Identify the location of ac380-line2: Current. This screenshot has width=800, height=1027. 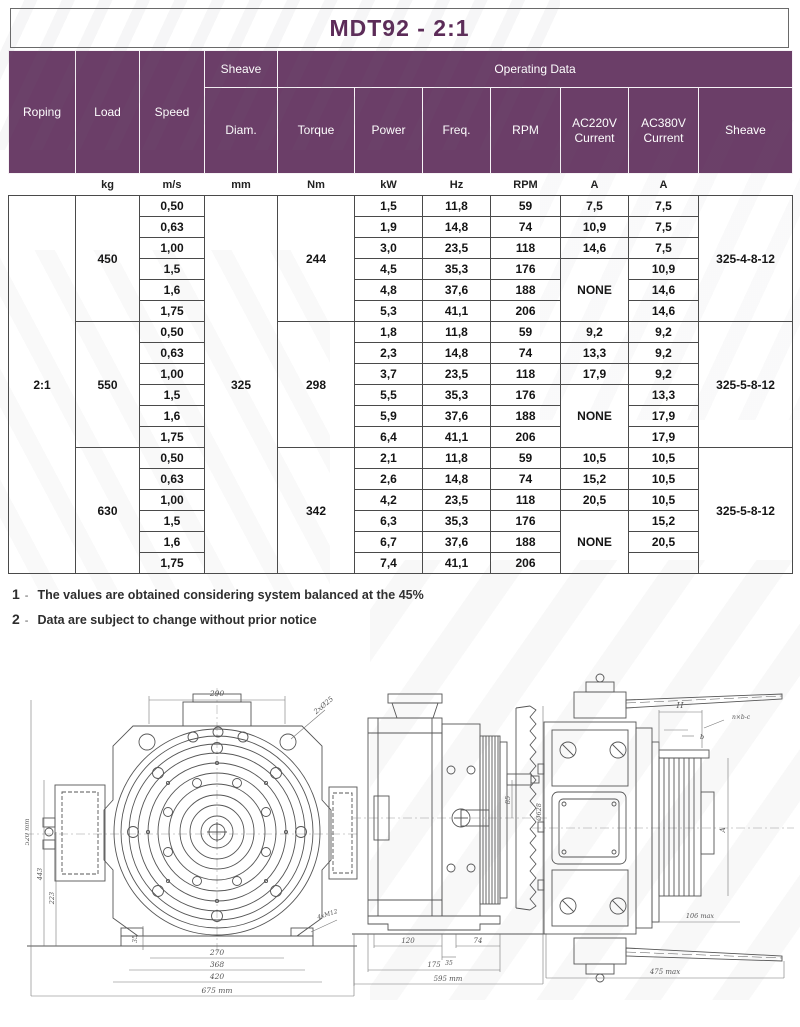
(663, 137).